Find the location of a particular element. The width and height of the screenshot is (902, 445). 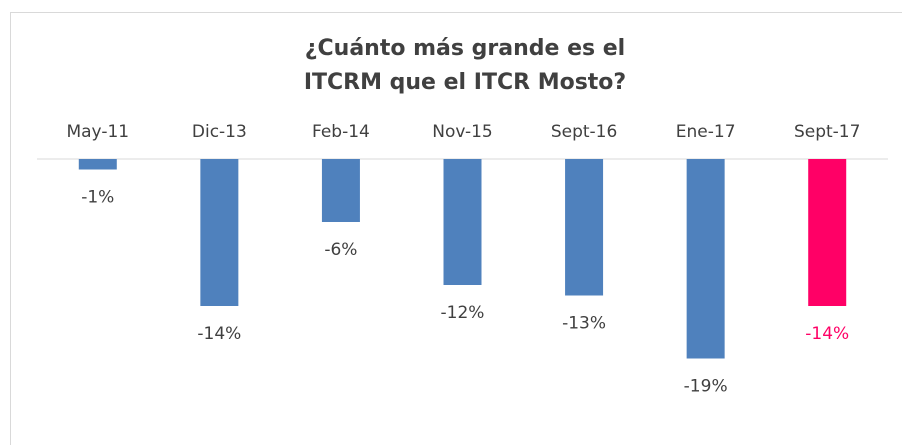

x-tick-label: Sept-16 is located at coordinates (584, 132).